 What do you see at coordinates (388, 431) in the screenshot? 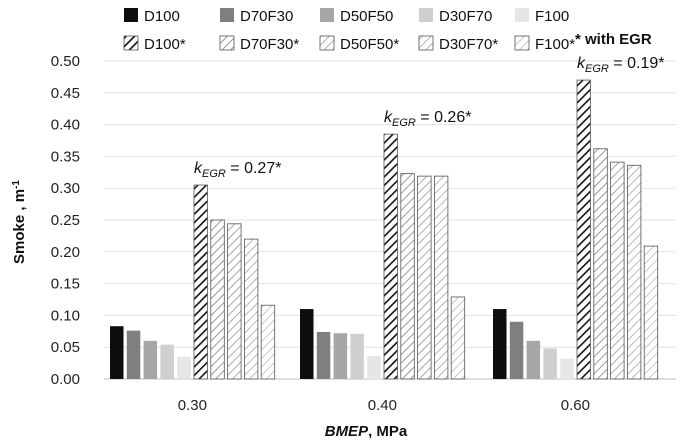
I see `x-axis-title-unit: , MPa` at bounding box center [388, 431].